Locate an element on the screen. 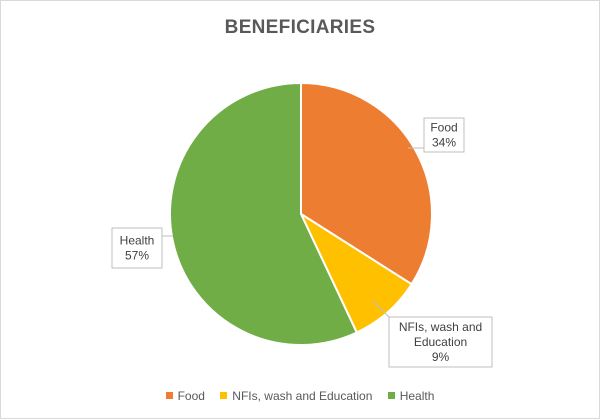 The width and height of the screenshot is (600, 420). callout-text-food-0: Food is located at coordinates (443, 128).